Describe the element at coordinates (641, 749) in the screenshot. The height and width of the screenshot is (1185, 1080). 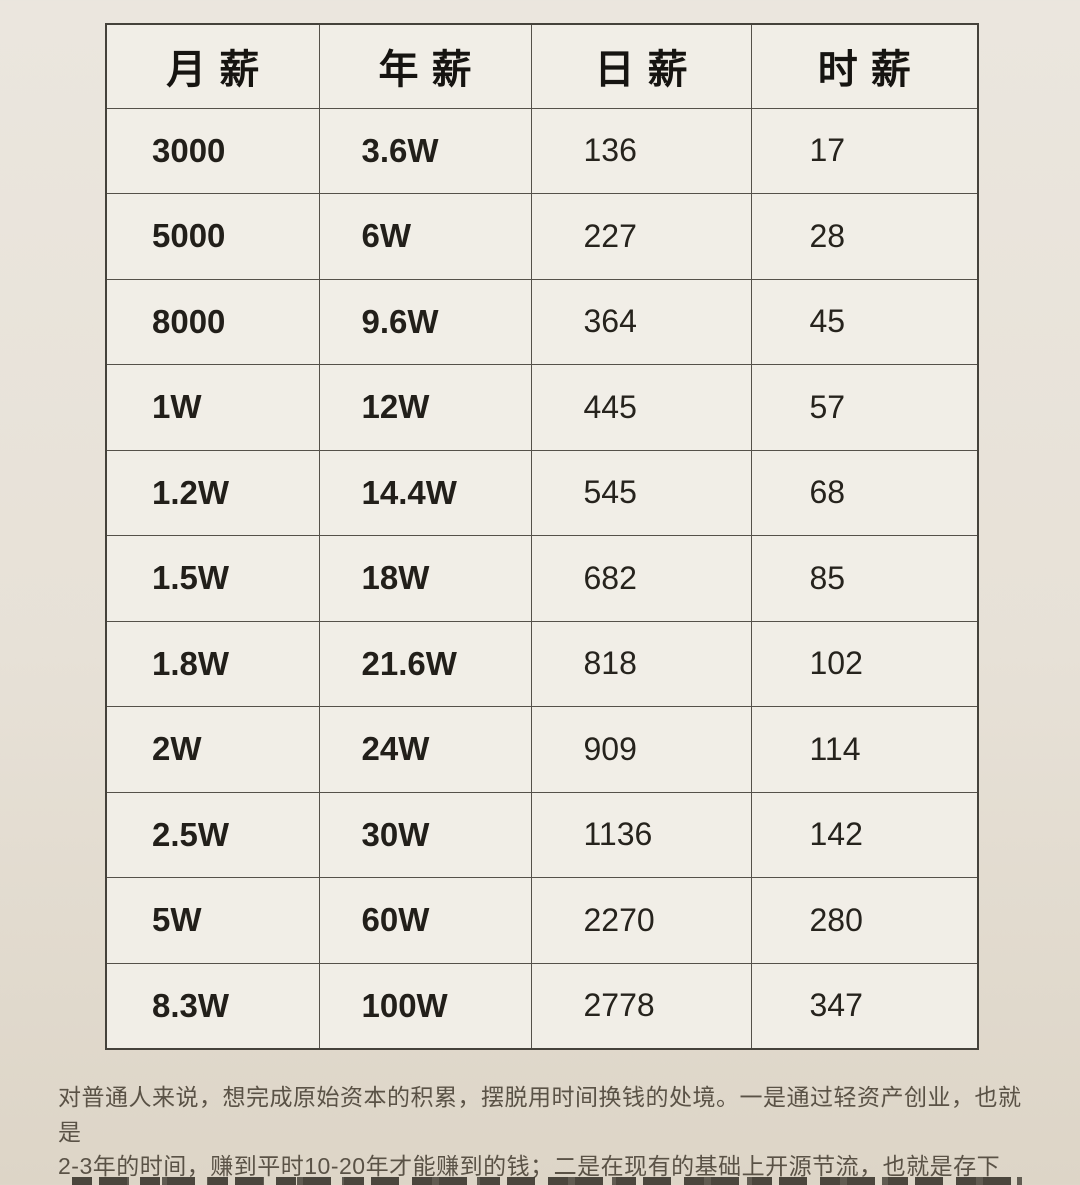
I see `cell-daily: 909` at that location.